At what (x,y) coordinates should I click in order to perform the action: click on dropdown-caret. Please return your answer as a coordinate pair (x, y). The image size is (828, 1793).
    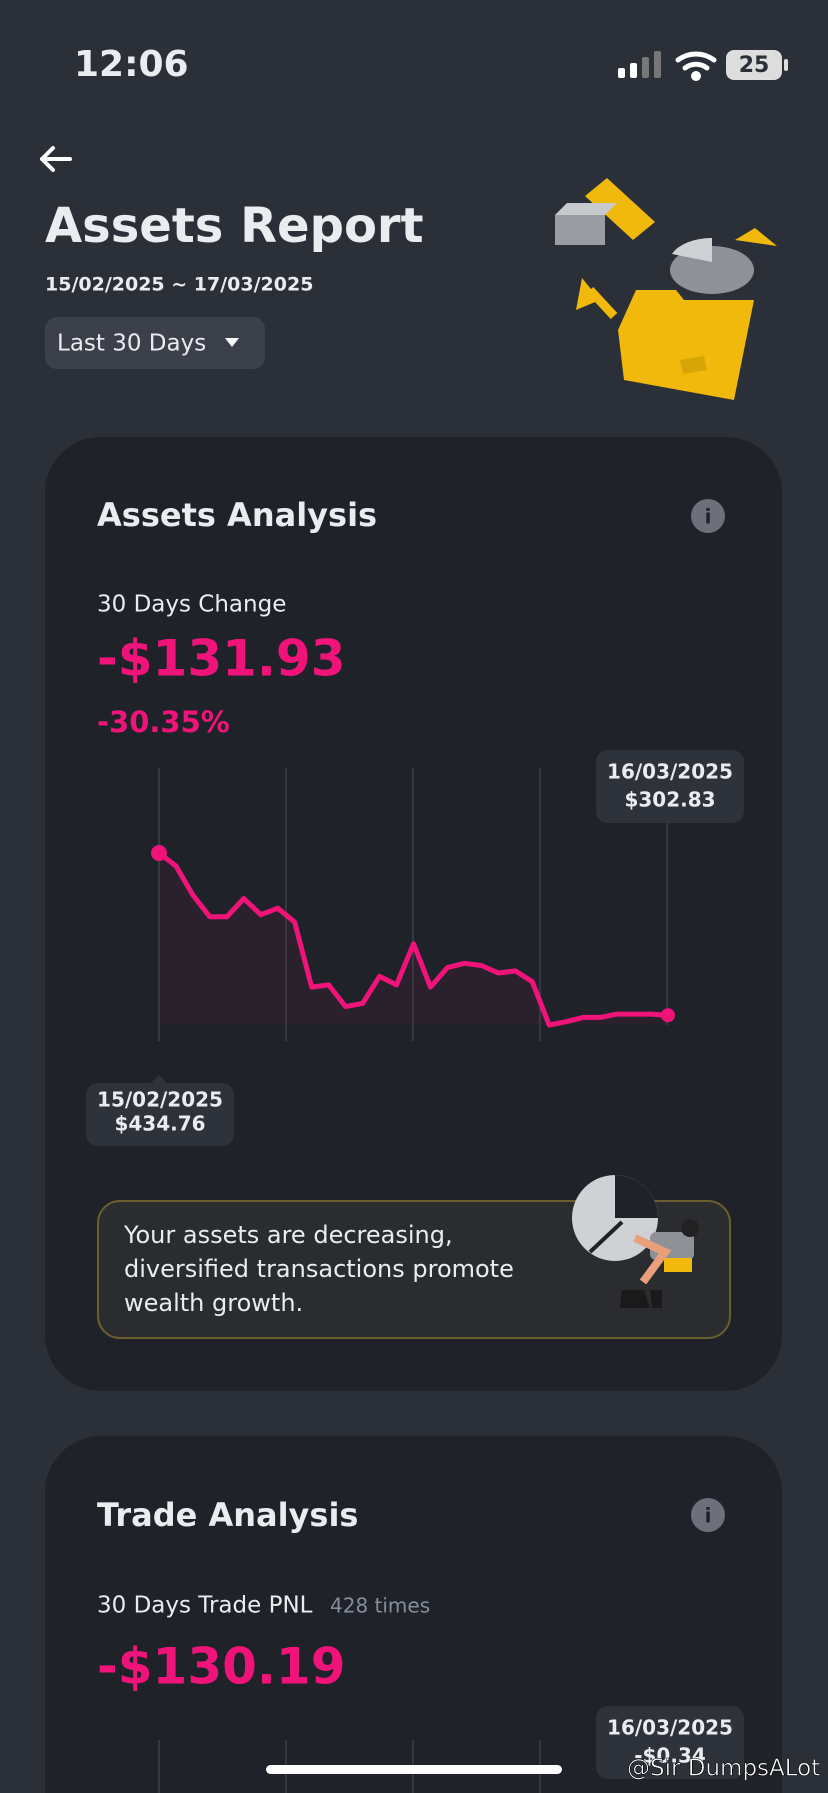
    Looking at the image, I should click on (232, 342).